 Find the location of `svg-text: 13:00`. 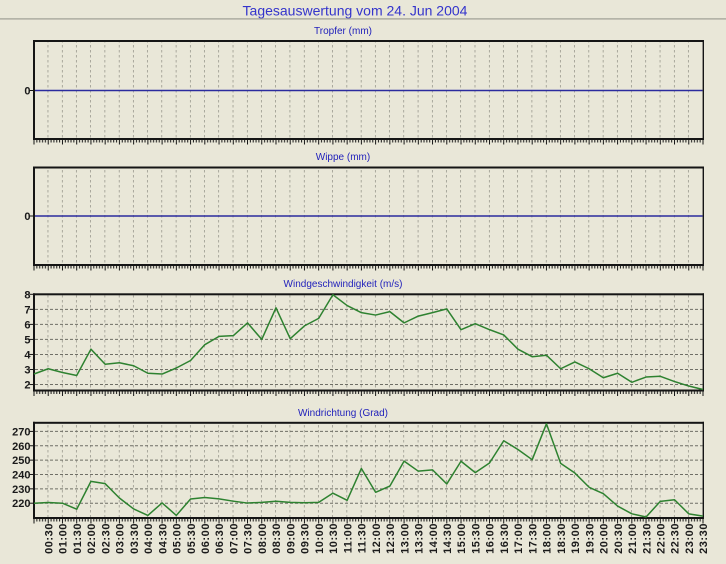

svg-text: 13:00 is located at coordinates (405, 538).